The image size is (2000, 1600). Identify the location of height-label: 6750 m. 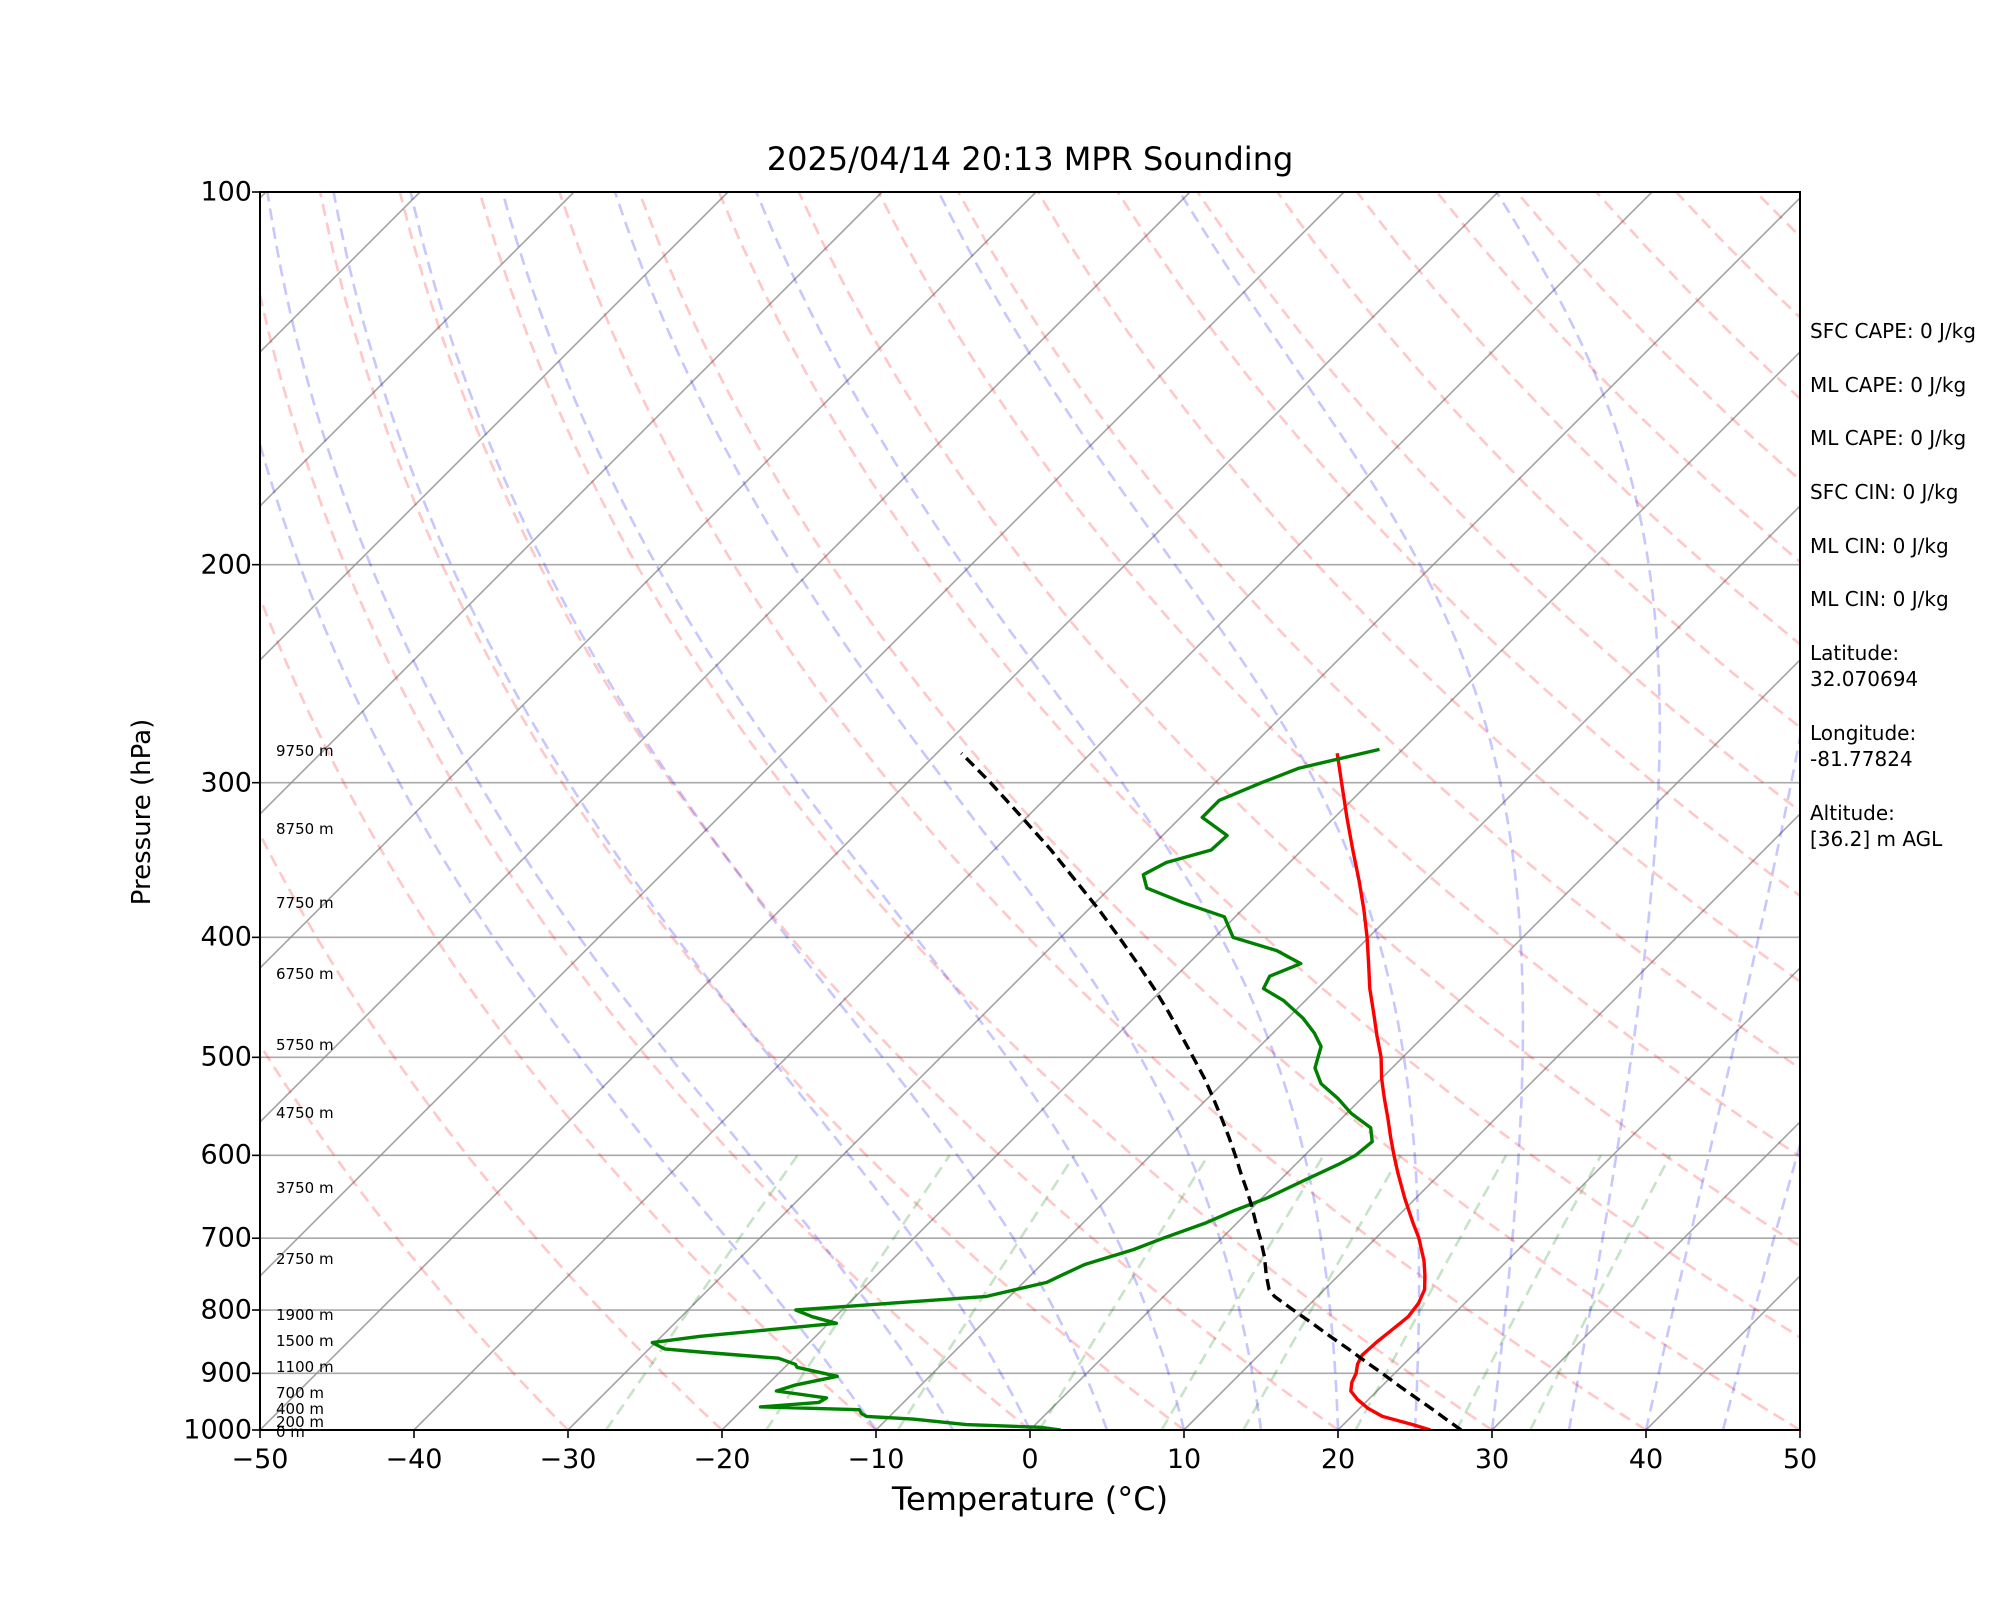
(305, 973).